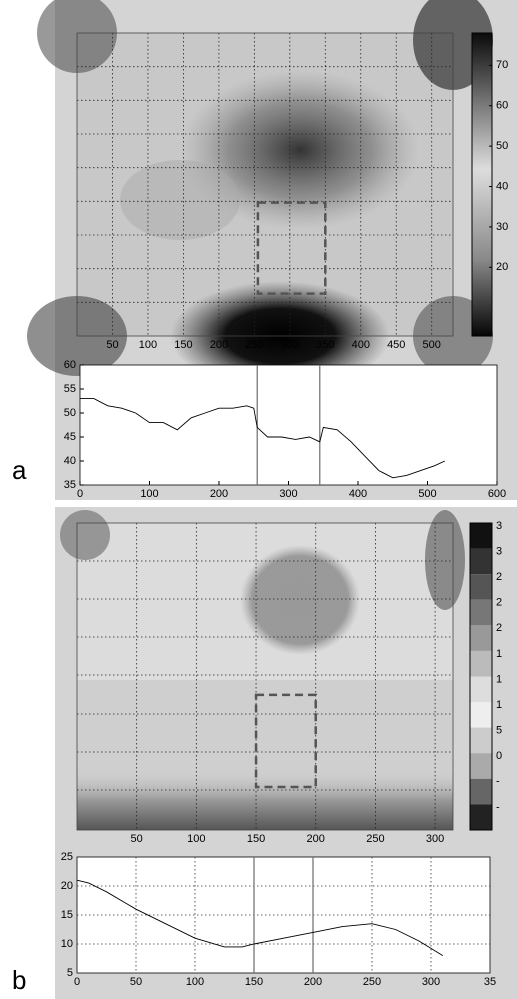 The width and height of the screenshot is (517, 999). Describe the element at coordinates (67, 886) in the screenshot. I see `y-tick-label: 20` at that location.